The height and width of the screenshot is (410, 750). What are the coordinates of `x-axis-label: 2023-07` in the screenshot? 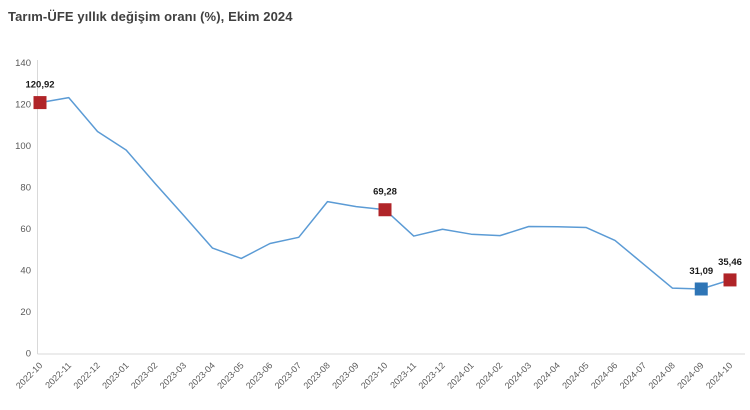 It's located at (288, 375).